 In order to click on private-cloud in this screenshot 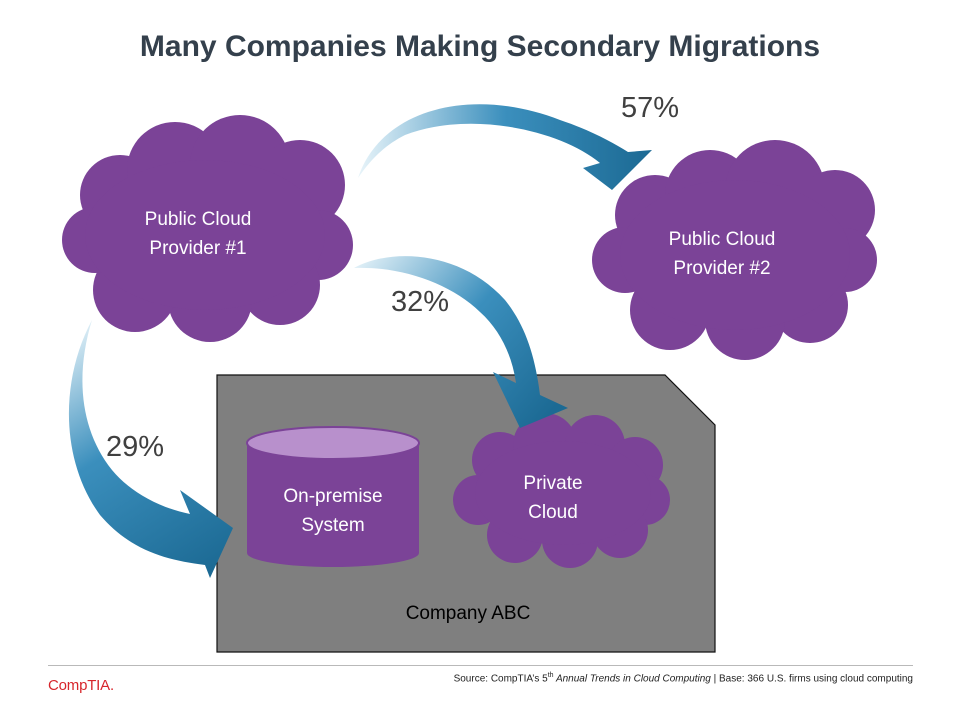, I will do `click(561, 490)`.